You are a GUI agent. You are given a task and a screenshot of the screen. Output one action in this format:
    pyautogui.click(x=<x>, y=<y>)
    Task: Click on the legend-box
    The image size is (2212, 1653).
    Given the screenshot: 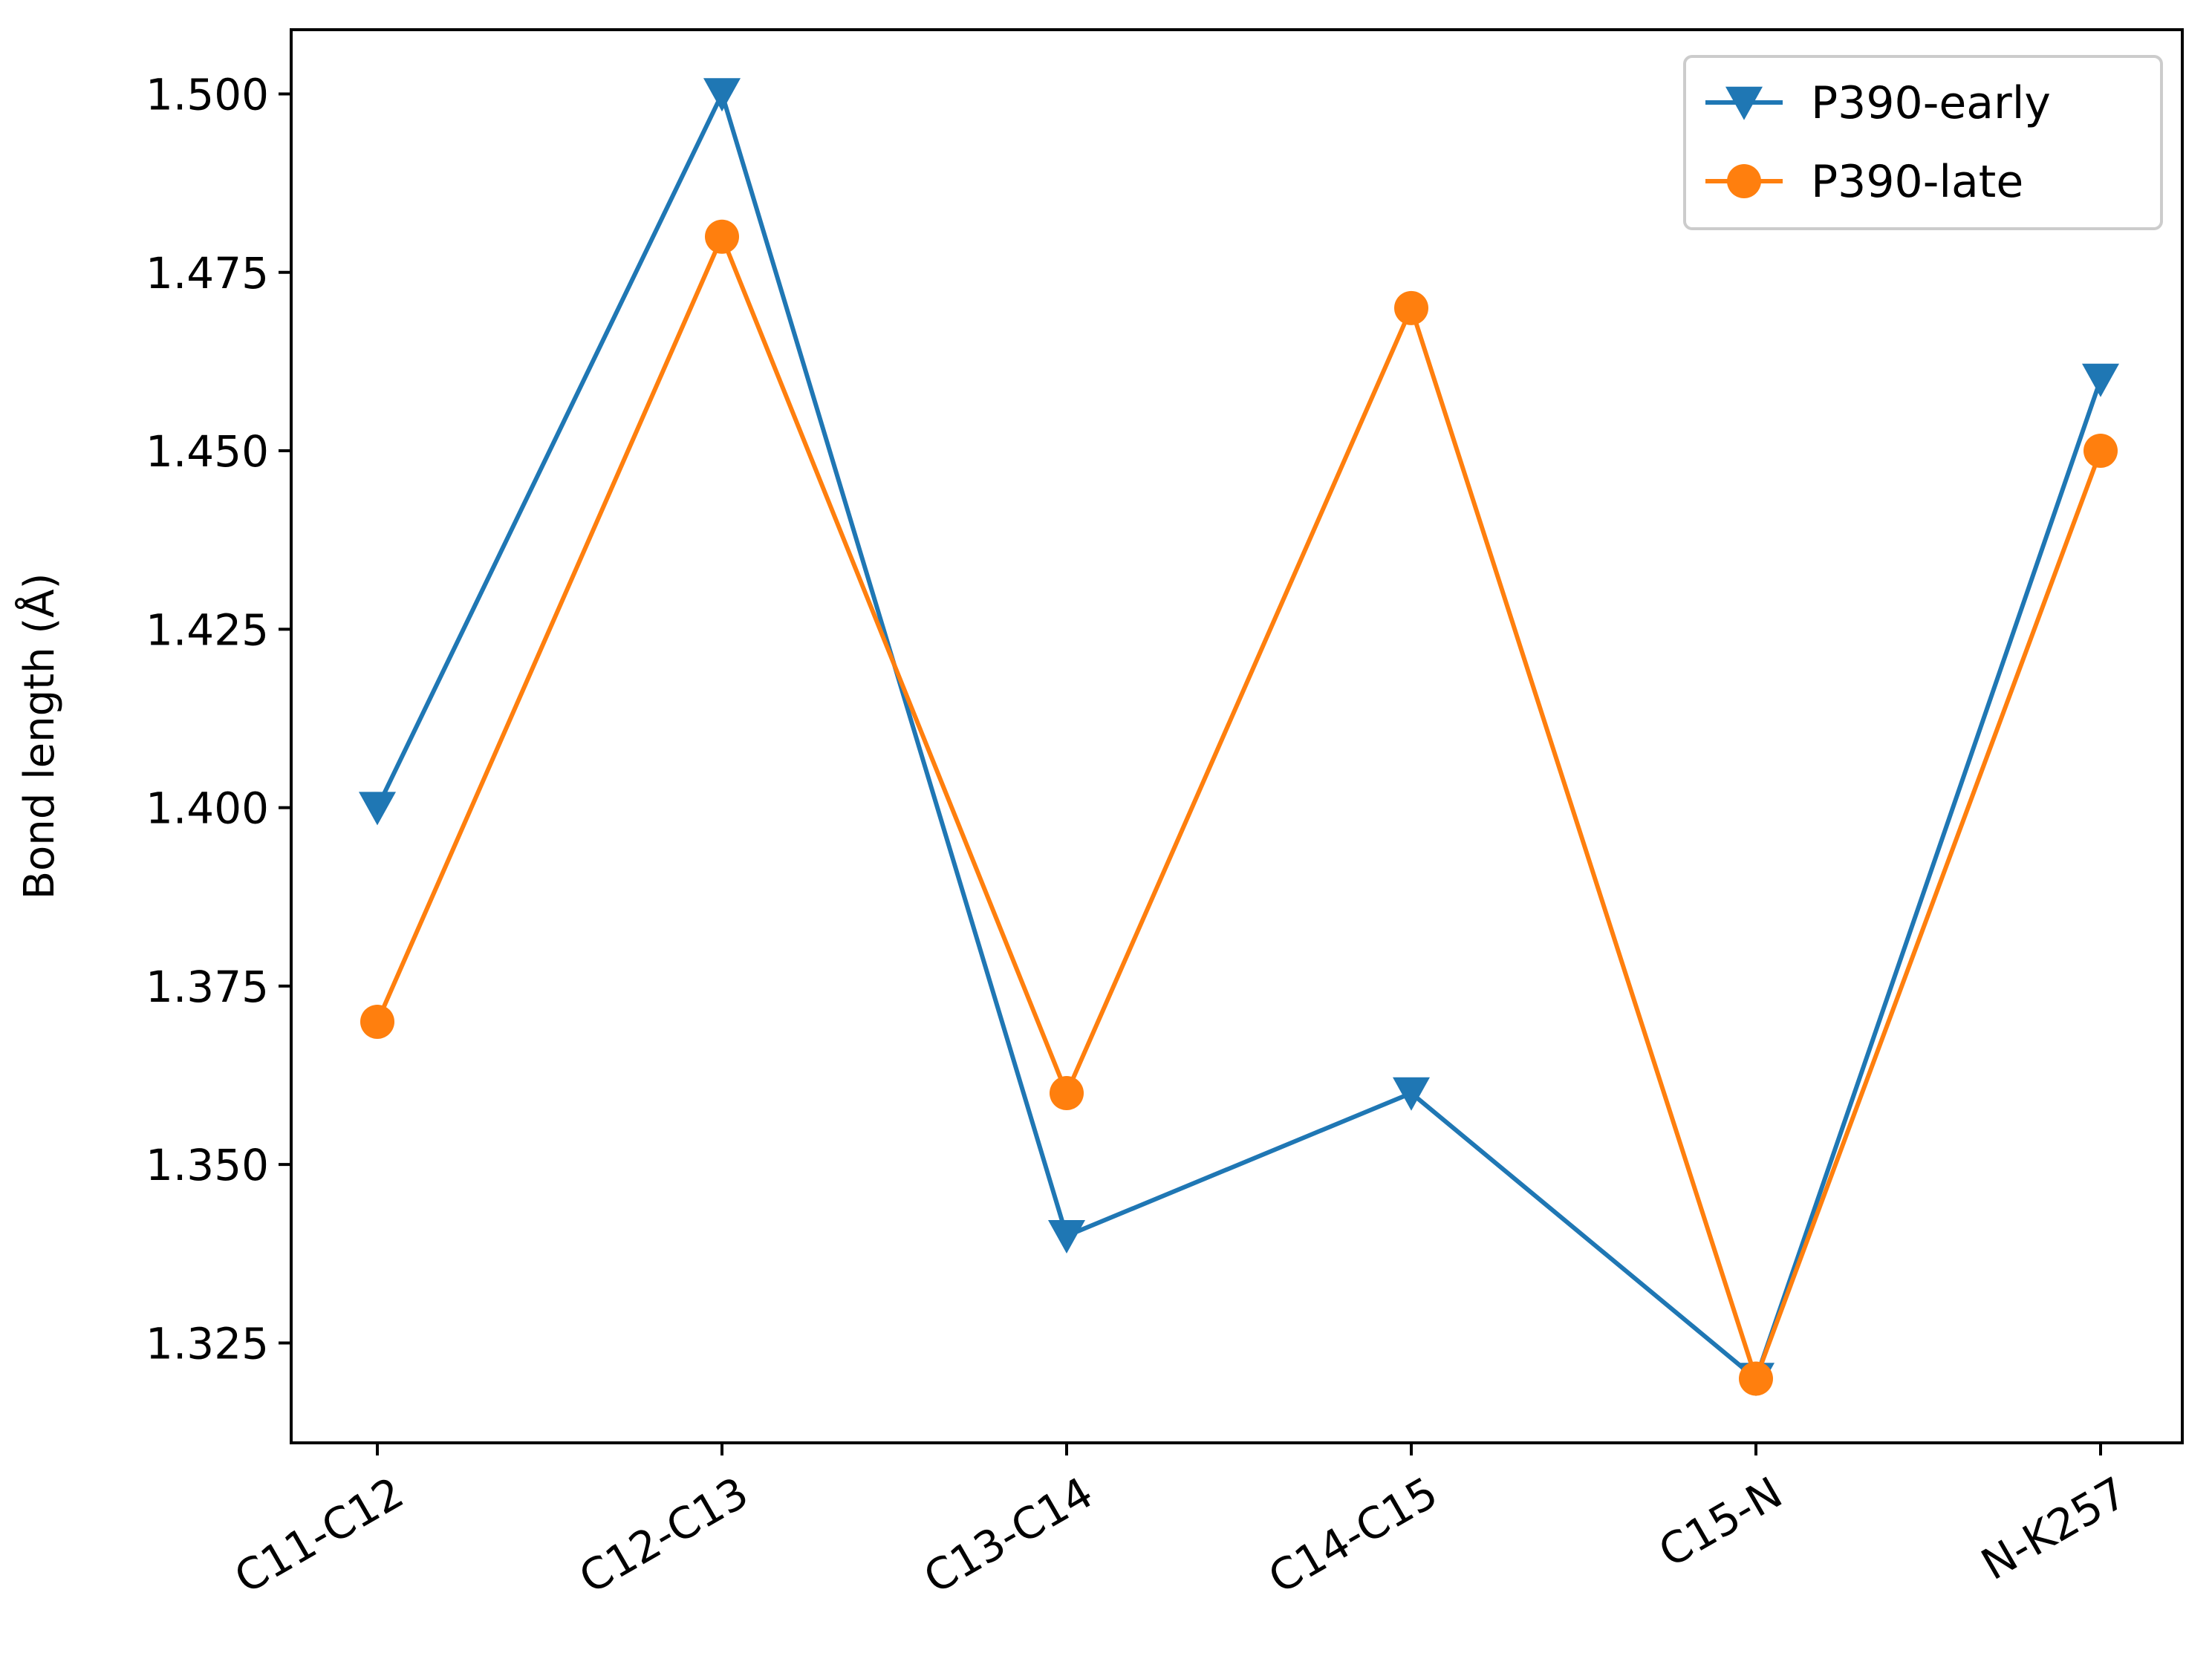 What is the action you would take?
    pyautogui.click(x=1923, y=142)
    